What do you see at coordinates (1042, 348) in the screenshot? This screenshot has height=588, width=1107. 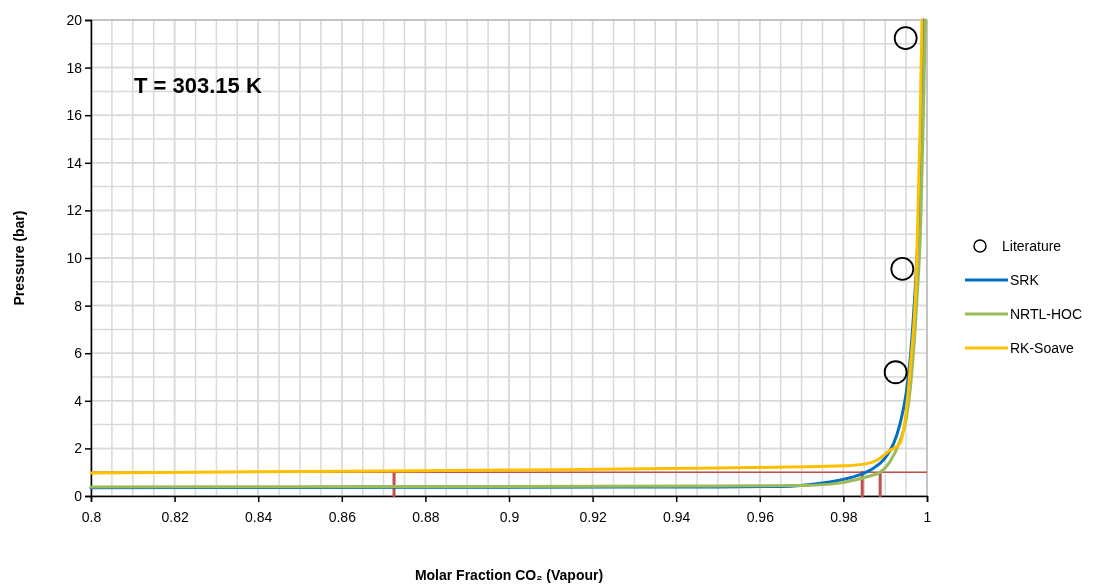 I see `legend-label: RK-Soave` at bounding box center [1042, 348].